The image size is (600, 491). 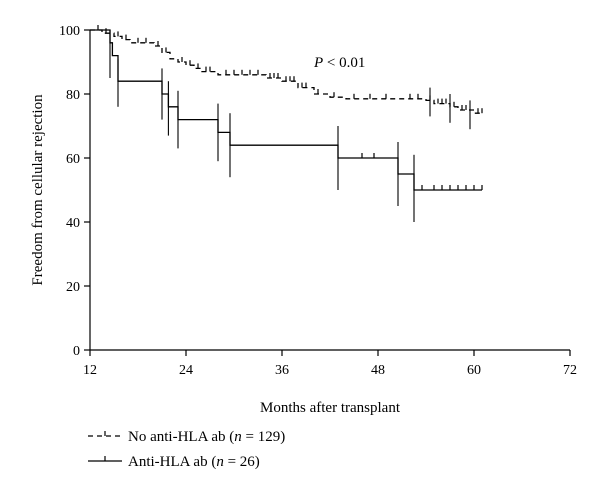 I want to click on legend-item-anti-hla: Anti-HLA ab (n = 26), so click(x=174, y=462).